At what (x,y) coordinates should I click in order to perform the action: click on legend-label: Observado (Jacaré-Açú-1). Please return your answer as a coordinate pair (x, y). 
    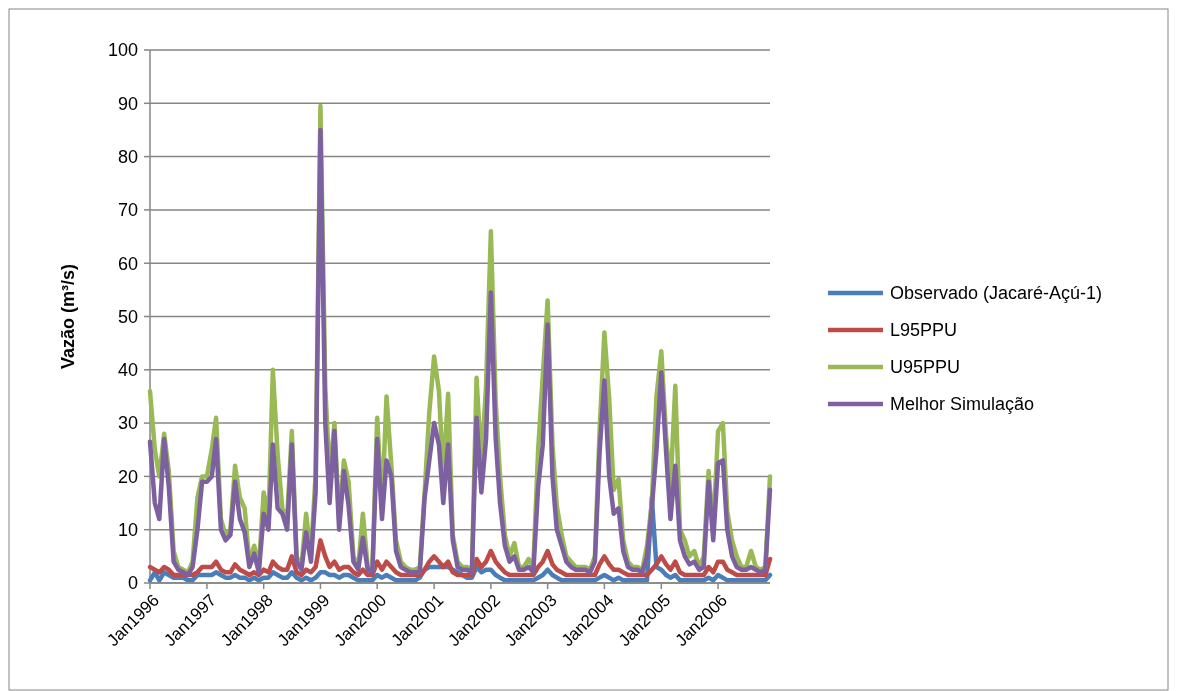
    Looking at the image, I should click on (996, 293).